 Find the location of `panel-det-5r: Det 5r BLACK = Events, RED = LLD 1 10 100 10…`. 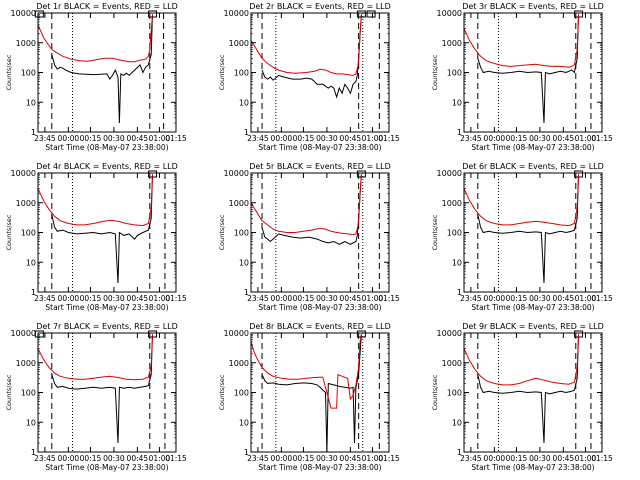

panel-det-5r: Det 5r BLACK = Events, RED = LLD 1 10 100 10… is located at coordinates (309, 237).